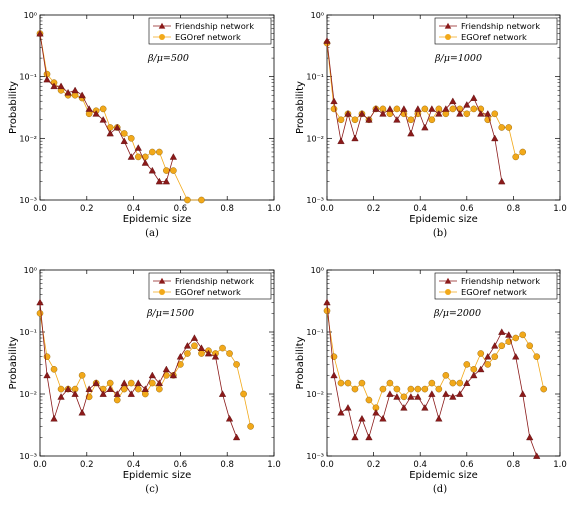 This screenshot has width=581, height=508. What do you see at coordinates (440, 489) in the screenshot?
I see `panel-caption: (d)` at bounding box center [440, 489].